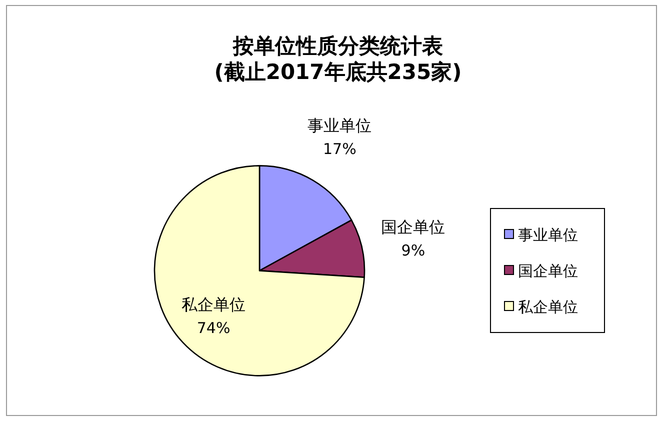  I want to click on legend-label: 国企单位, so click(548, 271).